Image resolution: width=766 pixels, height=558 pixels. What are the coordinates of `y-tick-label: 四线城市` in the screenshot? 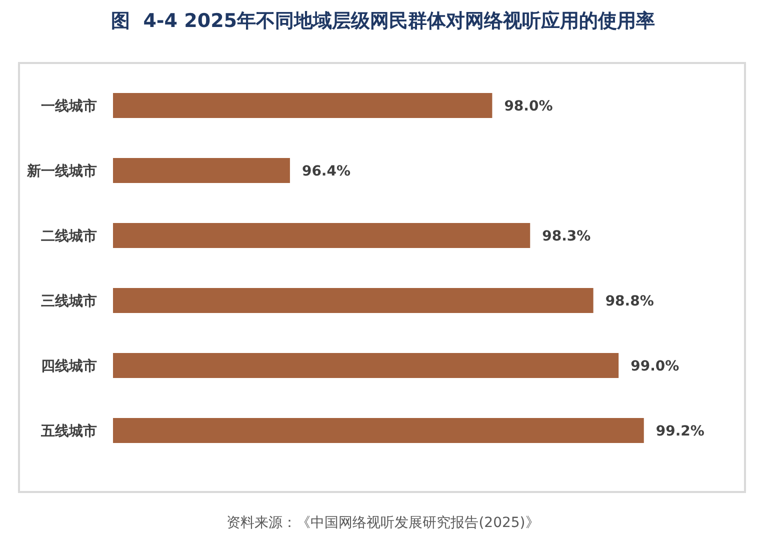 It's located at (69, 366).